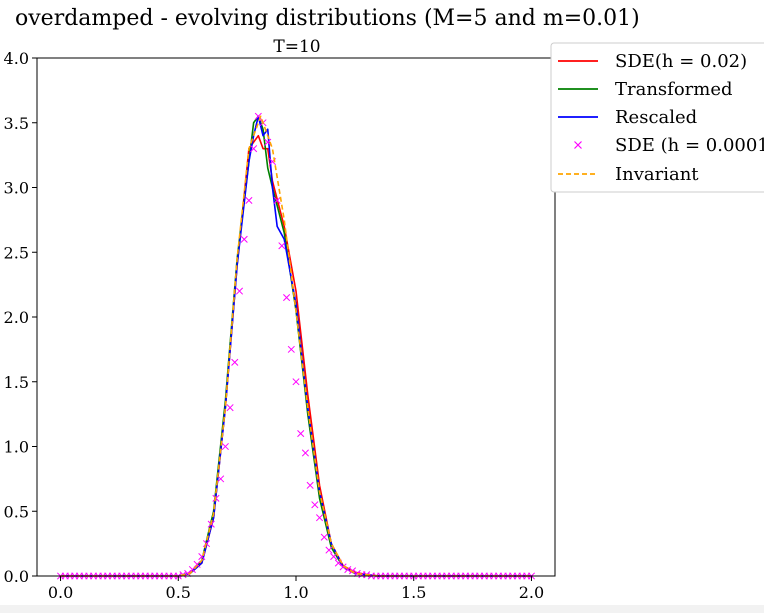 The height and width of the screenshot is (613, 764). Describe the element at coordinates (16, 447) in the screenshot. I see `y-tick-label: 1.0` at that location.